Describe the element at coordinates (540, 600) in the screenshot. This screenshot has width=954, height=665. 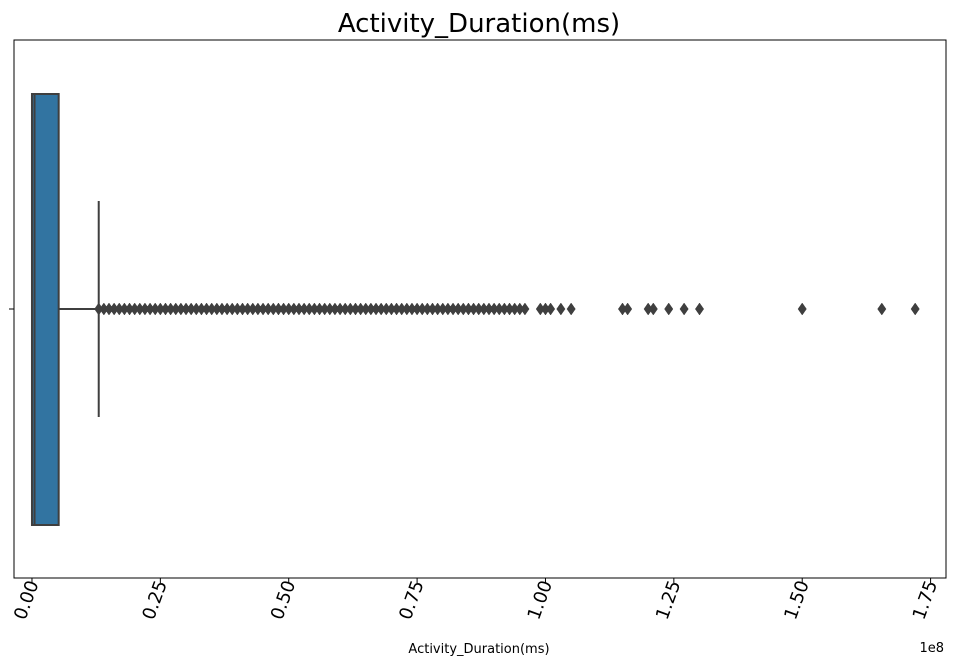
I see `x-tick-label: 1.00` at that location.